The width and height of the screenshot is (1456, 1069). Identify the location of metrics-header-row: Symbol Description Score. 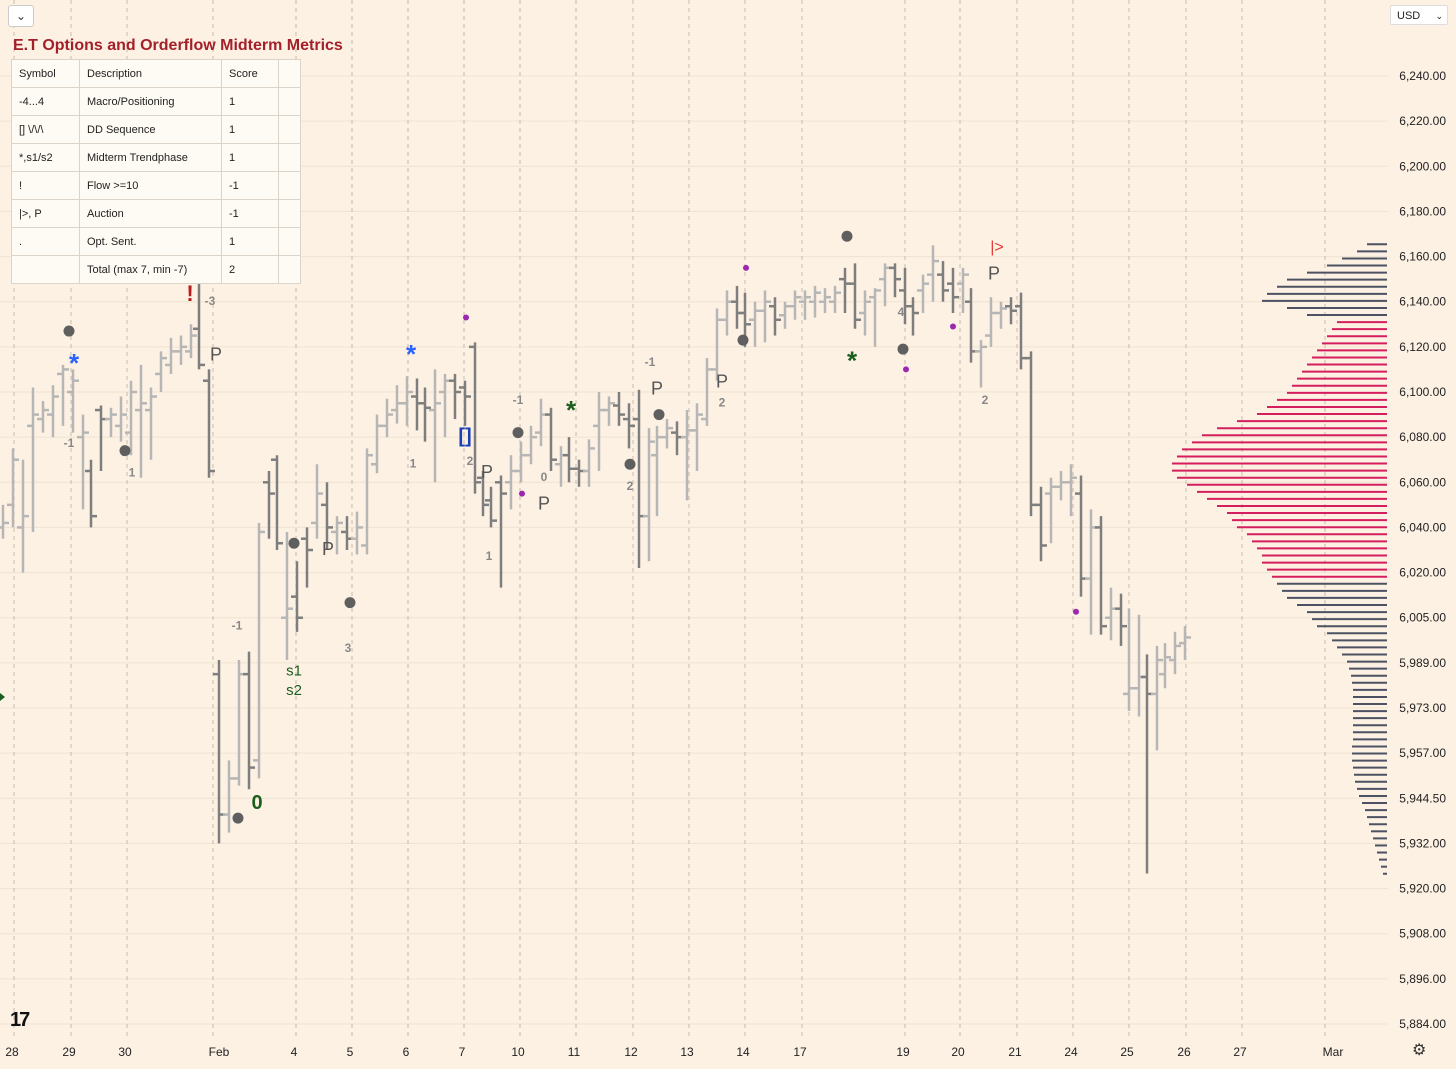
(156, 73).